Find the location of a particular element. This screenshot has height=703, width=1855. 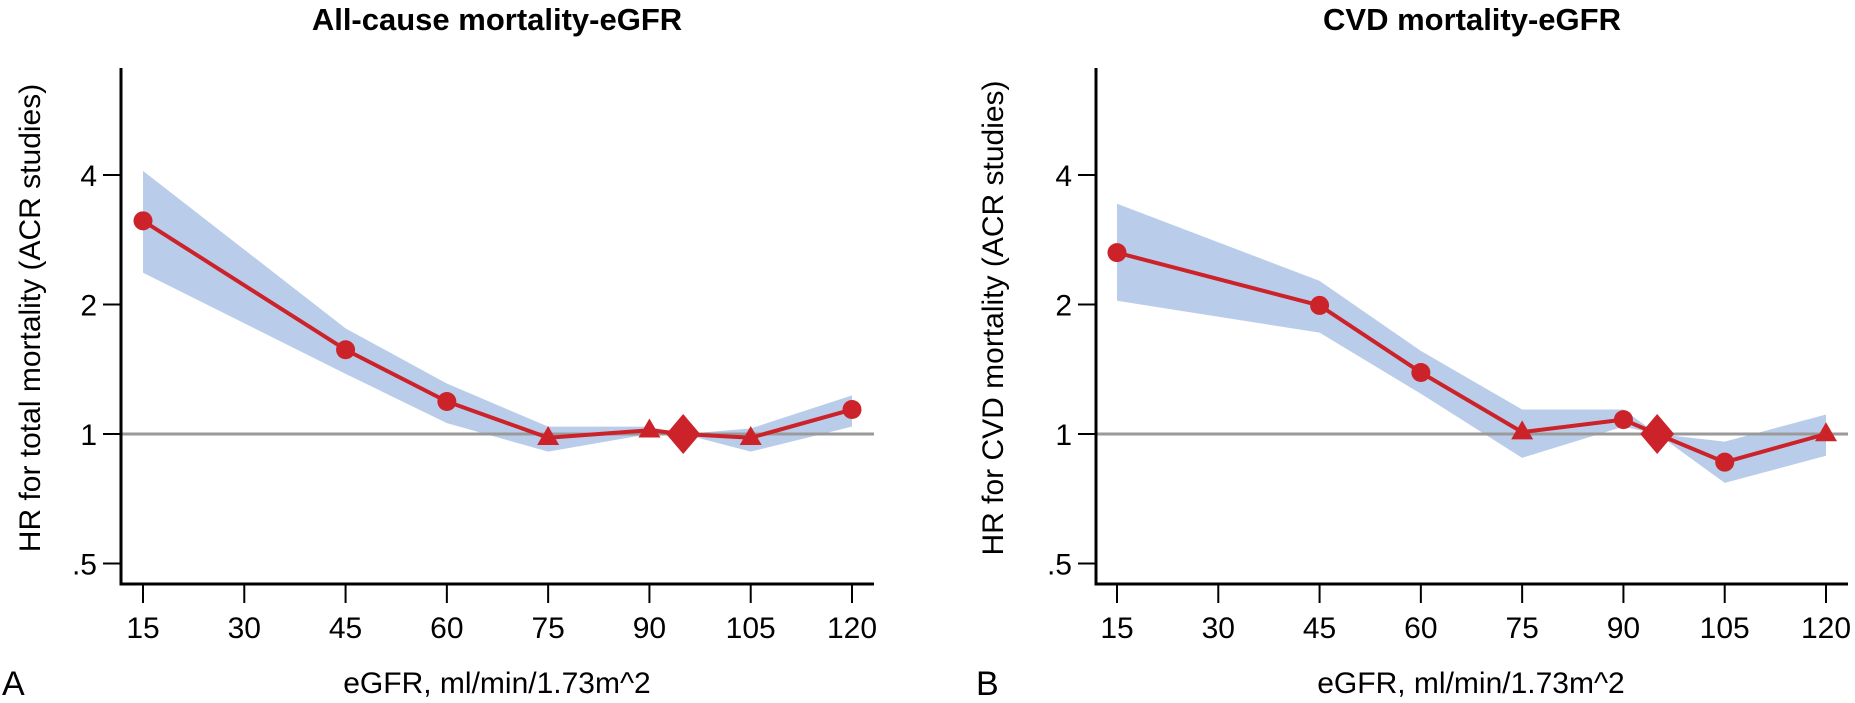

panel-letter: A is located at coordinates (13, 684).